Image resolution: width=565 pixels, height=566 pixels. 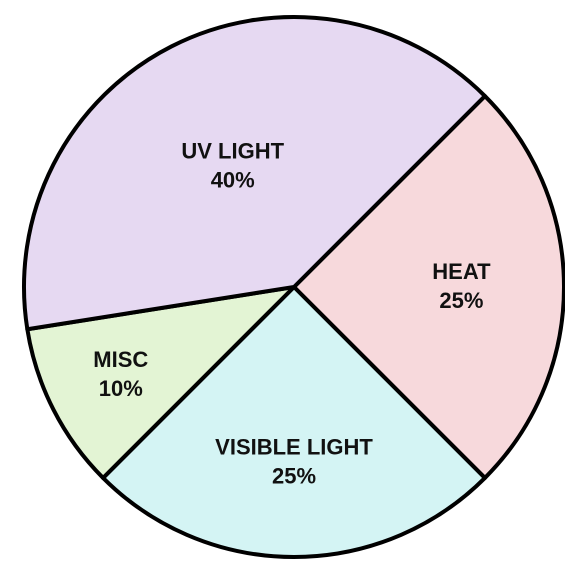 I want to click on slice-label: UV LIGHT, so click(x=232, y=151).